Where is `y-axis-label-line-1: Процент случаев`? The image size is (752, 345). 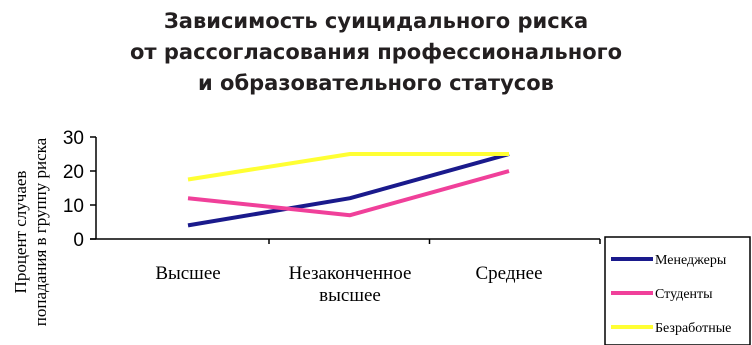
y-axis-label-line-1: Процент случаев is located at coordinates (20, 232).